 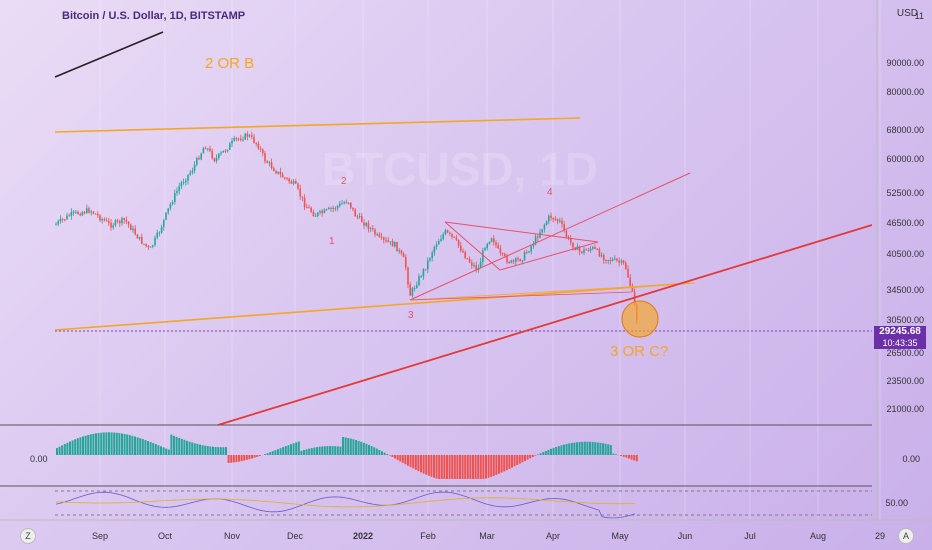 I want to click on wave-label-3-or-c: 3 OR C?, so click(x=639, y=351).